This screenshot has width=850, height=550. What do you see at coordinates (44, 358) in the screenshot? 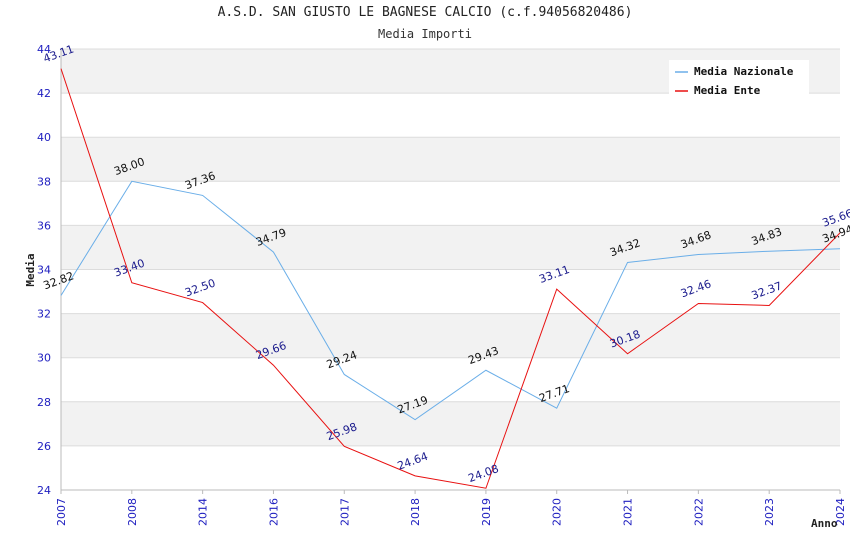
I see `y-tick-label: 30` at bounding box center [44, 358].